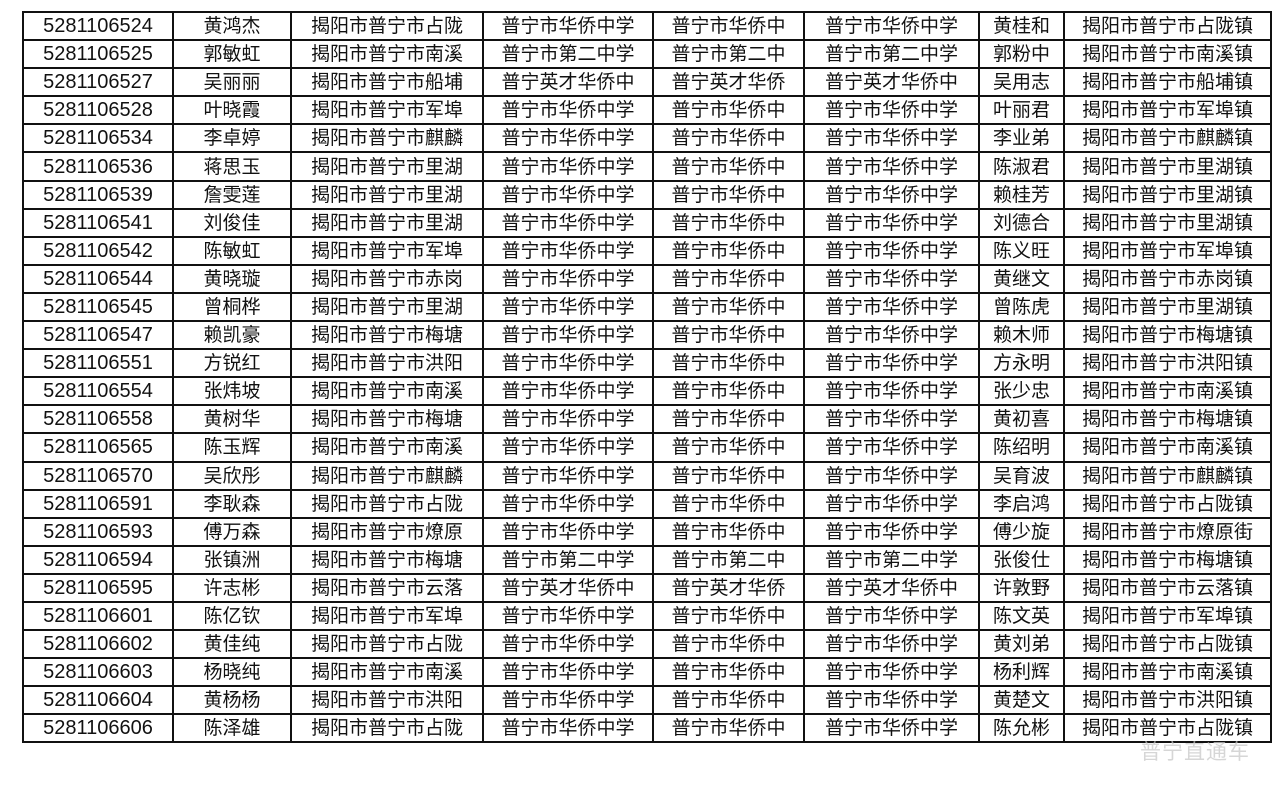 The image size is (1280, 791). I want to click on guardian-cell: 陈淑君, so click(1021, 166).